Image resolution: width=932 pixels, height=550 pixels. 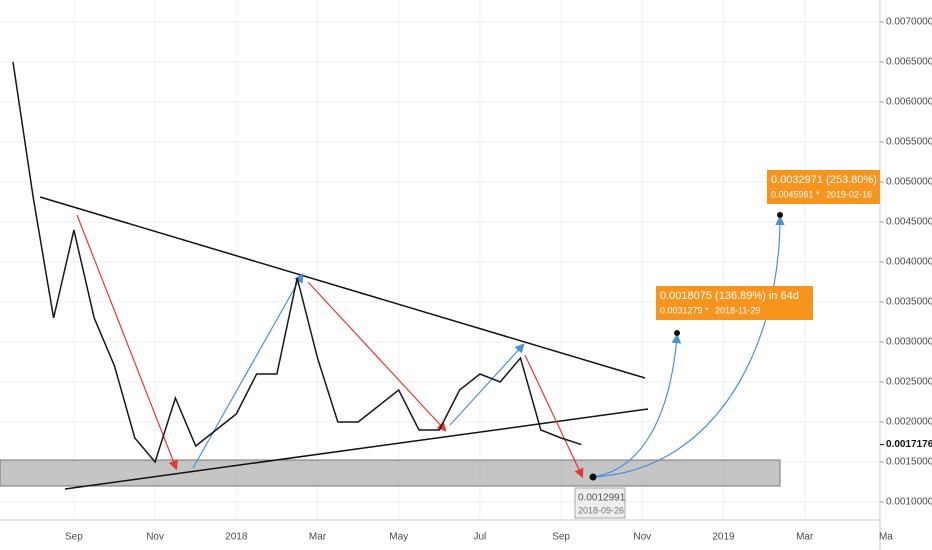 What do you see at coordinates (909, 222) in the screenshot?
I see `y-tick-label: 0.0045000` at bounding box center [909, 222].